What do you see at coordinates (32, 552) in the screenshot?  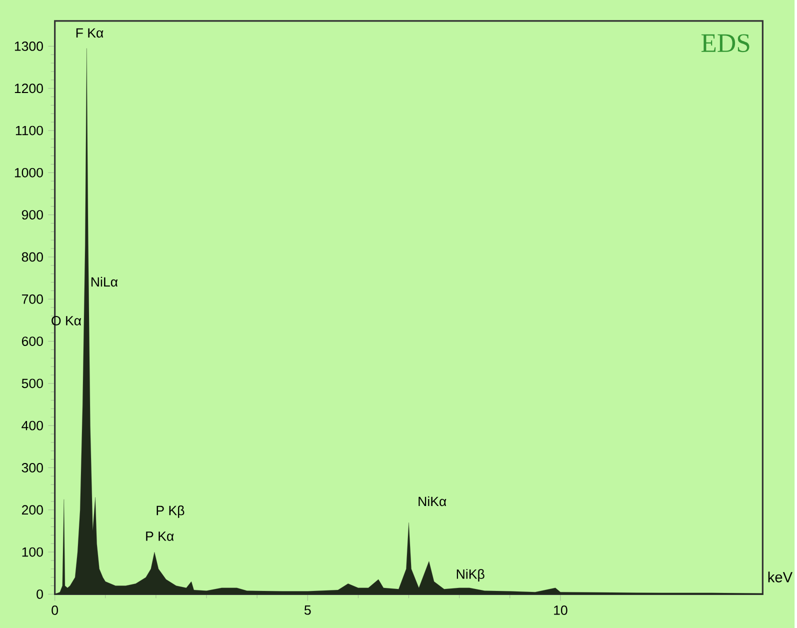 I see `y-tick-label: 100` at bounding box center [32, 552].